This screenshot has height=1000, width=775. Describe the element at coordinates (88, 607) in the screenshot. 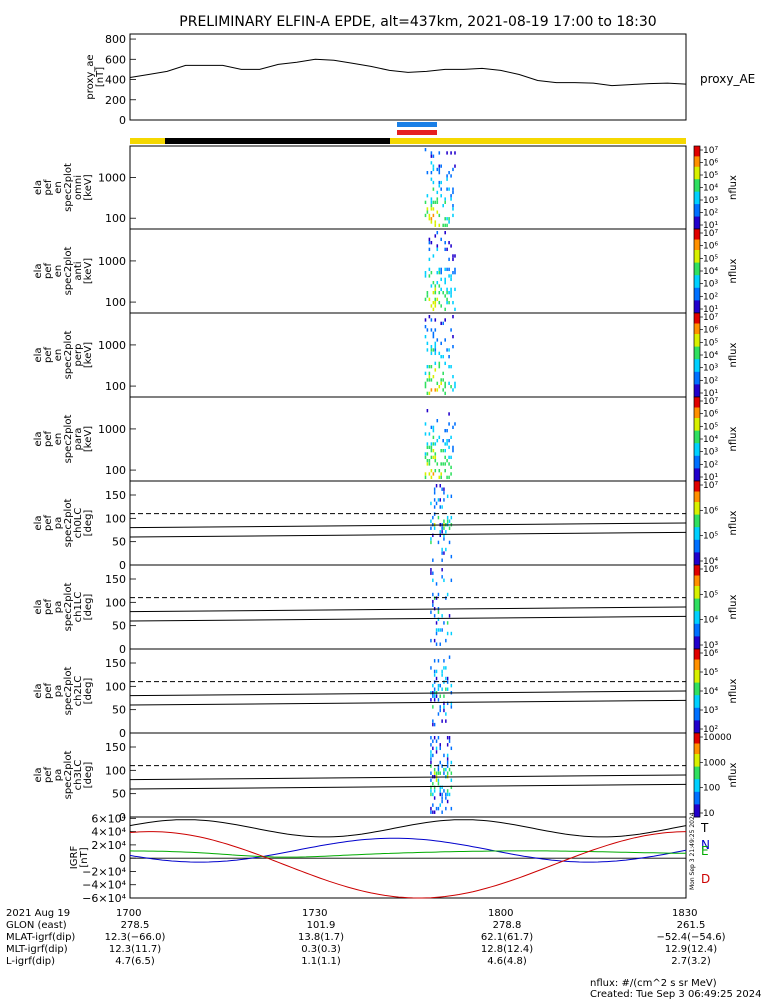

I see `pa_ch1-panel-ylabel-line: [deg]` at that location.